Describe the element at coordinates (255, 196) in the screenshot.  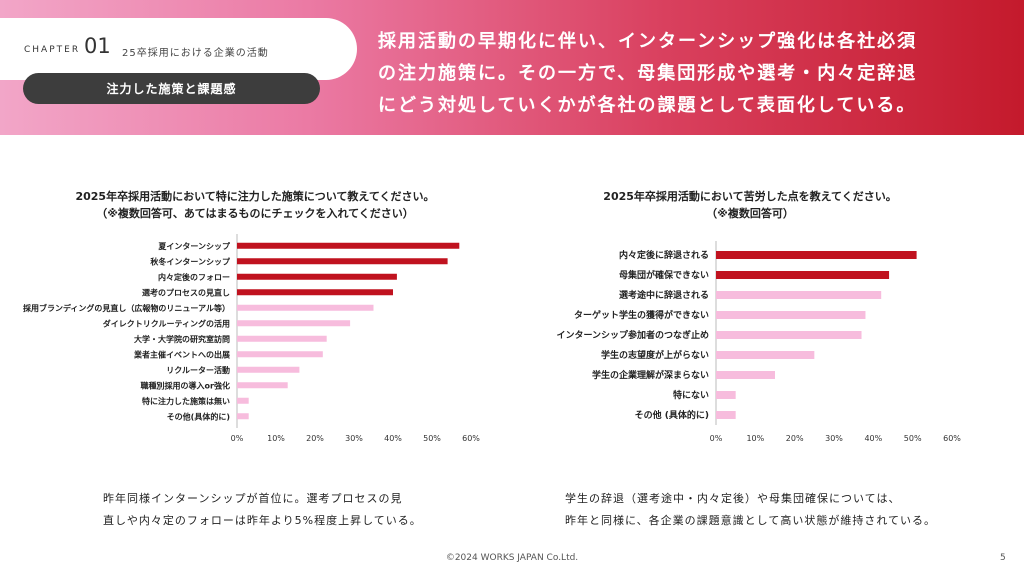
I see `chart-title-line: 2025年卒採用活動において特に注力した施策について教えてください。` at that location.